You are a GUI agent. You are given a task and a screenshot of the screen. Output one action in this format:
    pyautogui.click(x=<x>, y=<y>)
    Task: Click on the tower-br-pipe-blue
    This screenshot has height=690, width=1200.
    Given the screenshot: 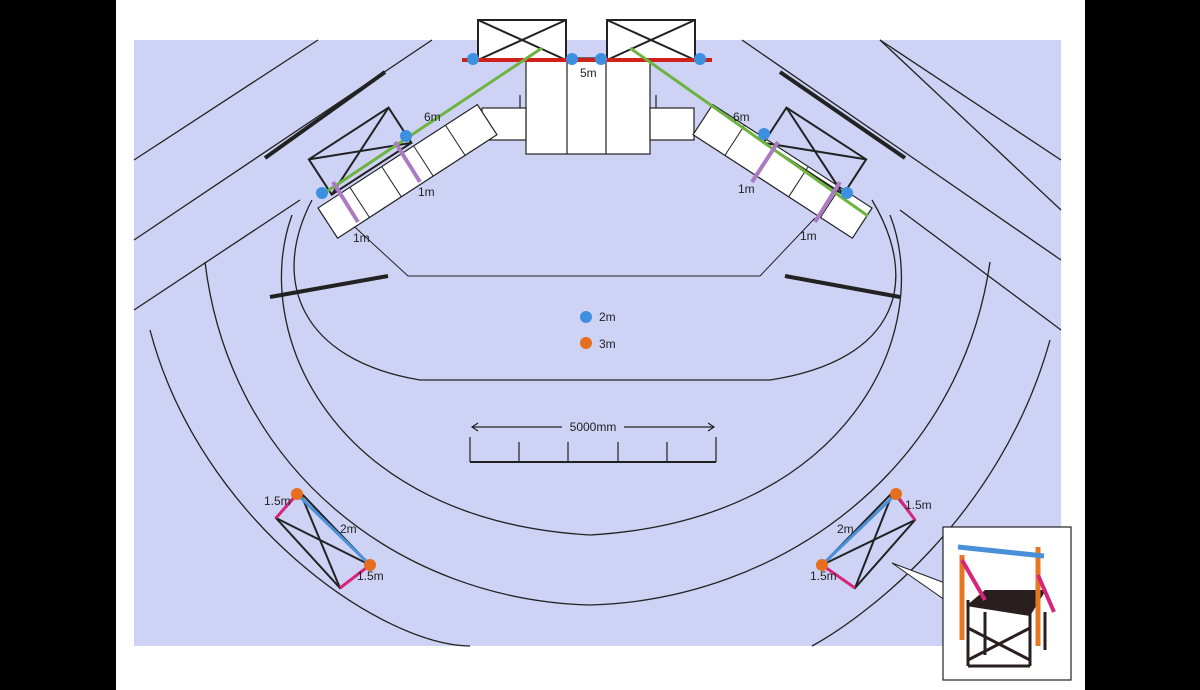 What is the action you would take?
    pyautogui.click(x=859, y=529)
    